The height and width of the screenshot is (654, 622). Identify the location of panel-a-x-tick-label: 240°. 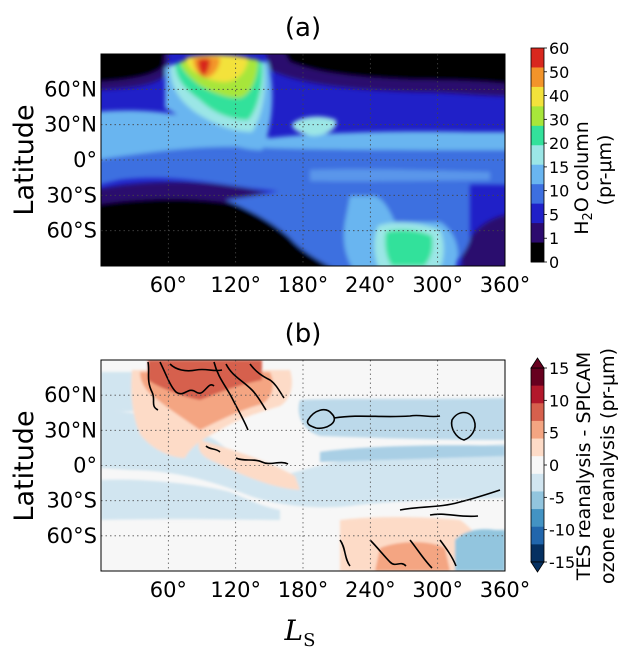
(370, 285).